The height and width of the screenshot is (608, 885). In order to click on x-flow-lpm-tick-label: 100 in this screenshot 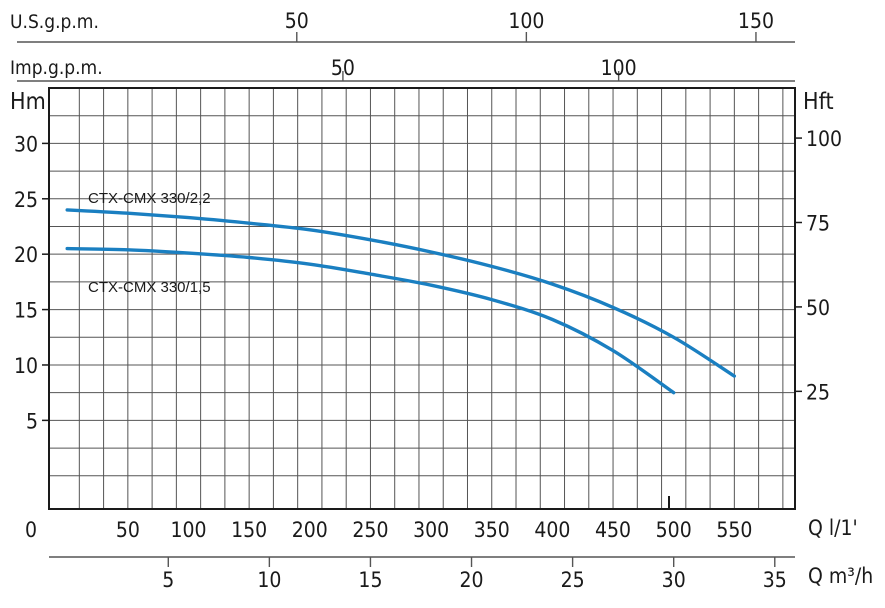, I will do `click(188, 530)`.